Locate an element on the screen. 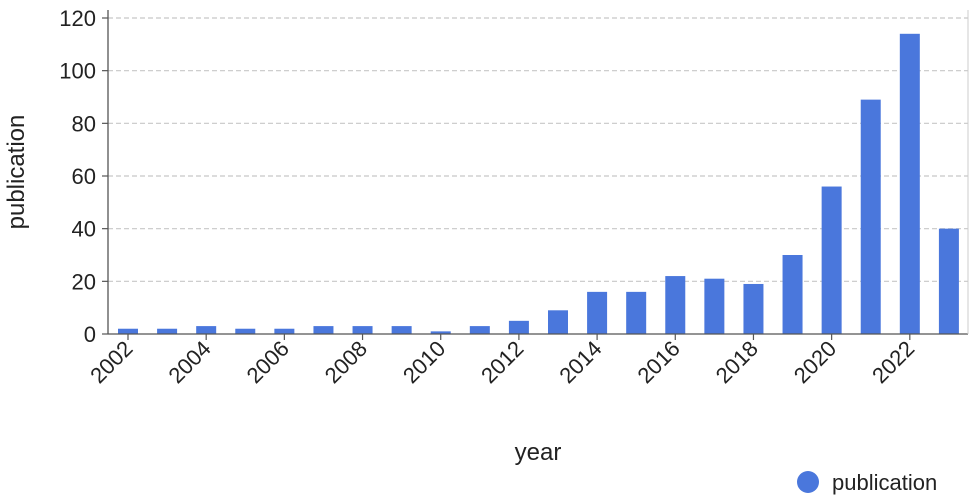 The height and width of the screenshot is (501, 973). y-tick-labels: 0 20 40 60 80 100 120 is located at coordinates (77, 176).